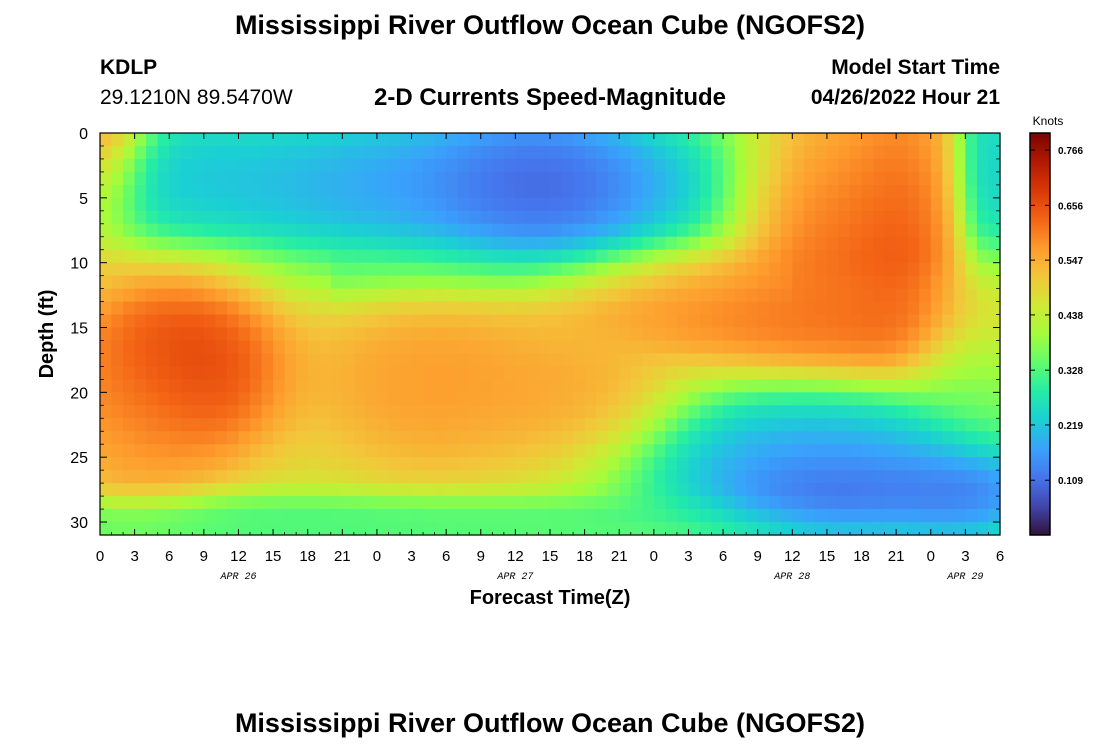 This screenshot has width=1100, height=750. Describe the element at coordinates (79, 393) in the screenshot. I see `y-tick-label: 20` at that location.